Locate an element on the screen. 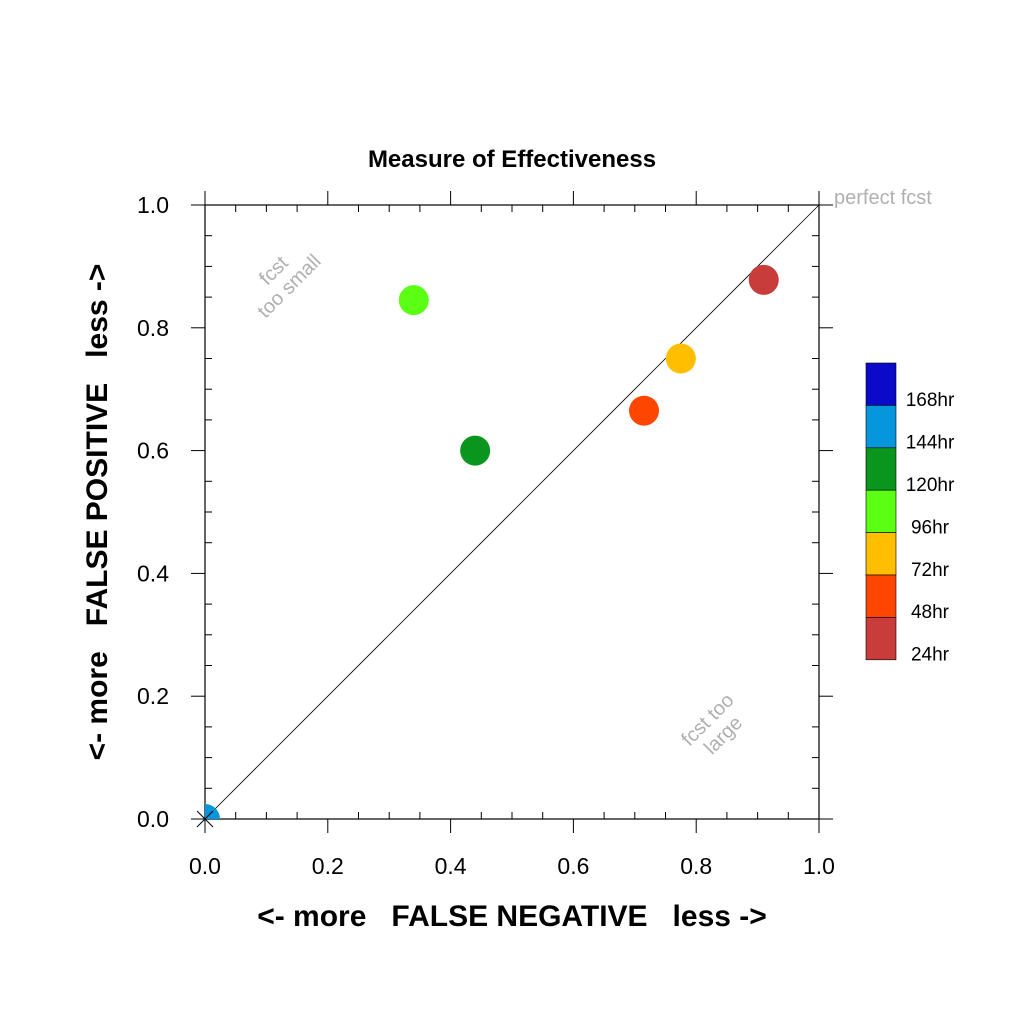 The image size is (1024, 1024). data-point-120hr is located at coordinates (475, 450).